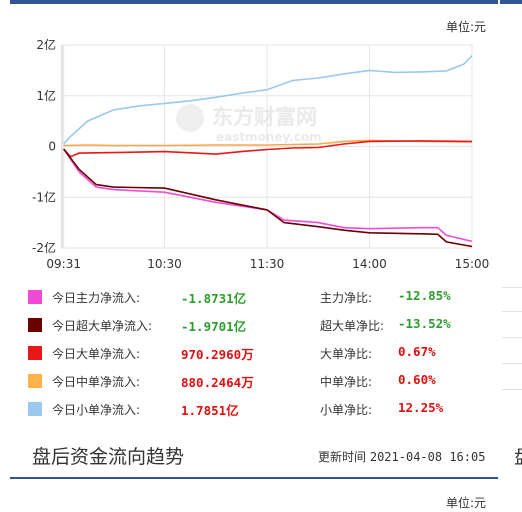 The height and width of the screenshot is (512, 522). Describe the element at coordinates (518, 455) in the screenshot. I see `adjacent-panel-title-fragment: 盘` at that location.